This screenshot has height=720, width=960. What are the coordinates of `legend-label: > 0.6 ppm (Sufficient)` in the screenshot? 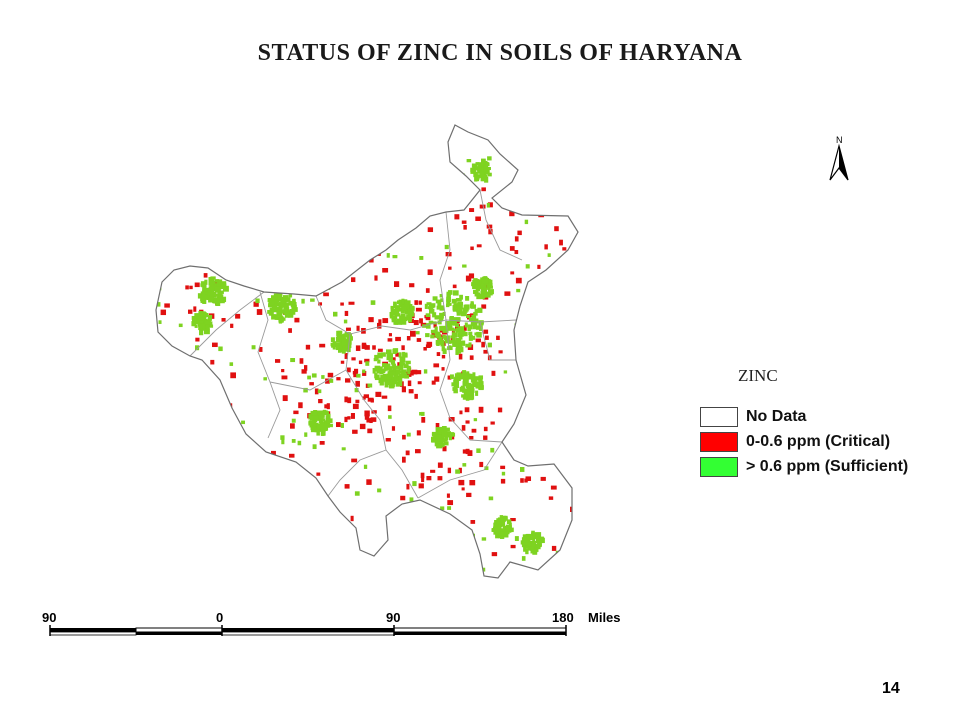 It's located at (827, 466).